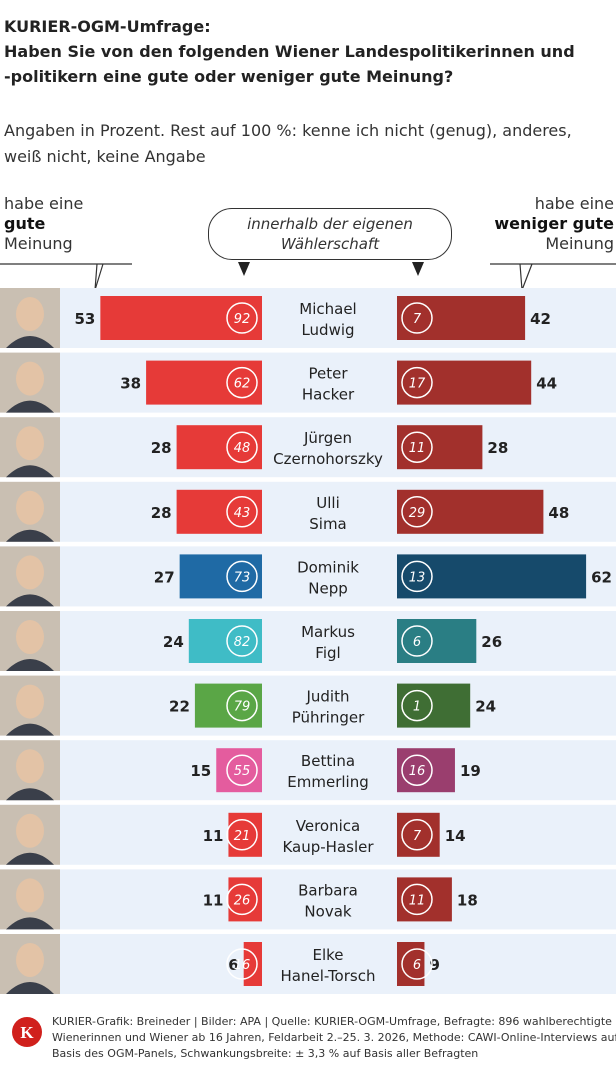  I want to click on bad-own-value-label: 6, so click(417, 965).